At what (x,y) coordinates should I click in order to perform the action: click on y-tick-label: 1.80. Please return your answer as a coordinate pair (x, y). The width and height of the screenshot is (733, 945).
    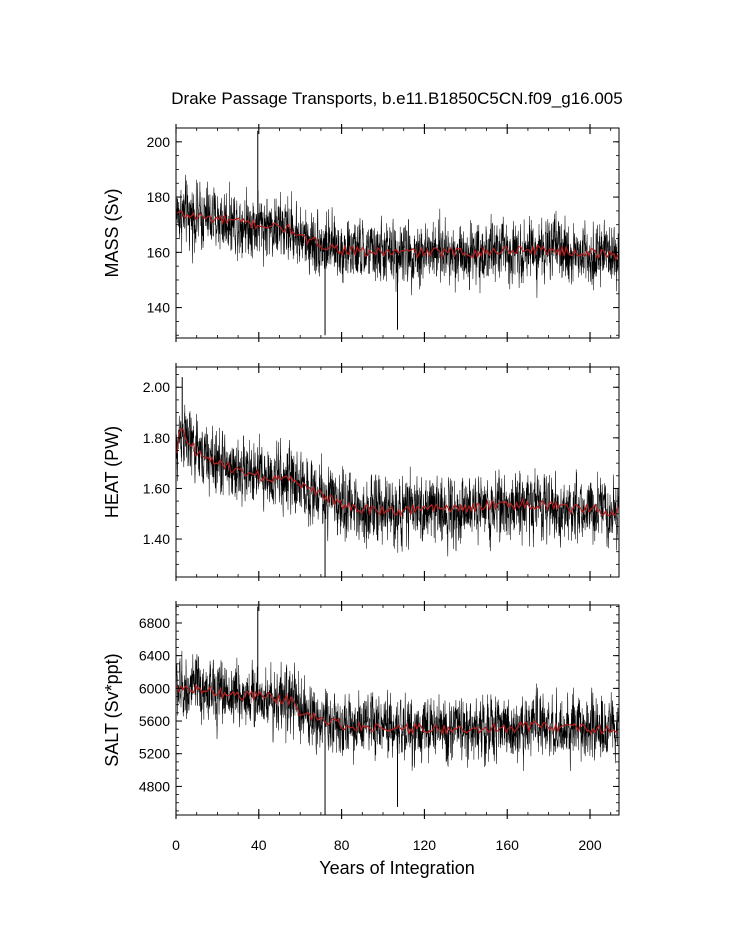
    Looking at the image, I should click on (156, 438).